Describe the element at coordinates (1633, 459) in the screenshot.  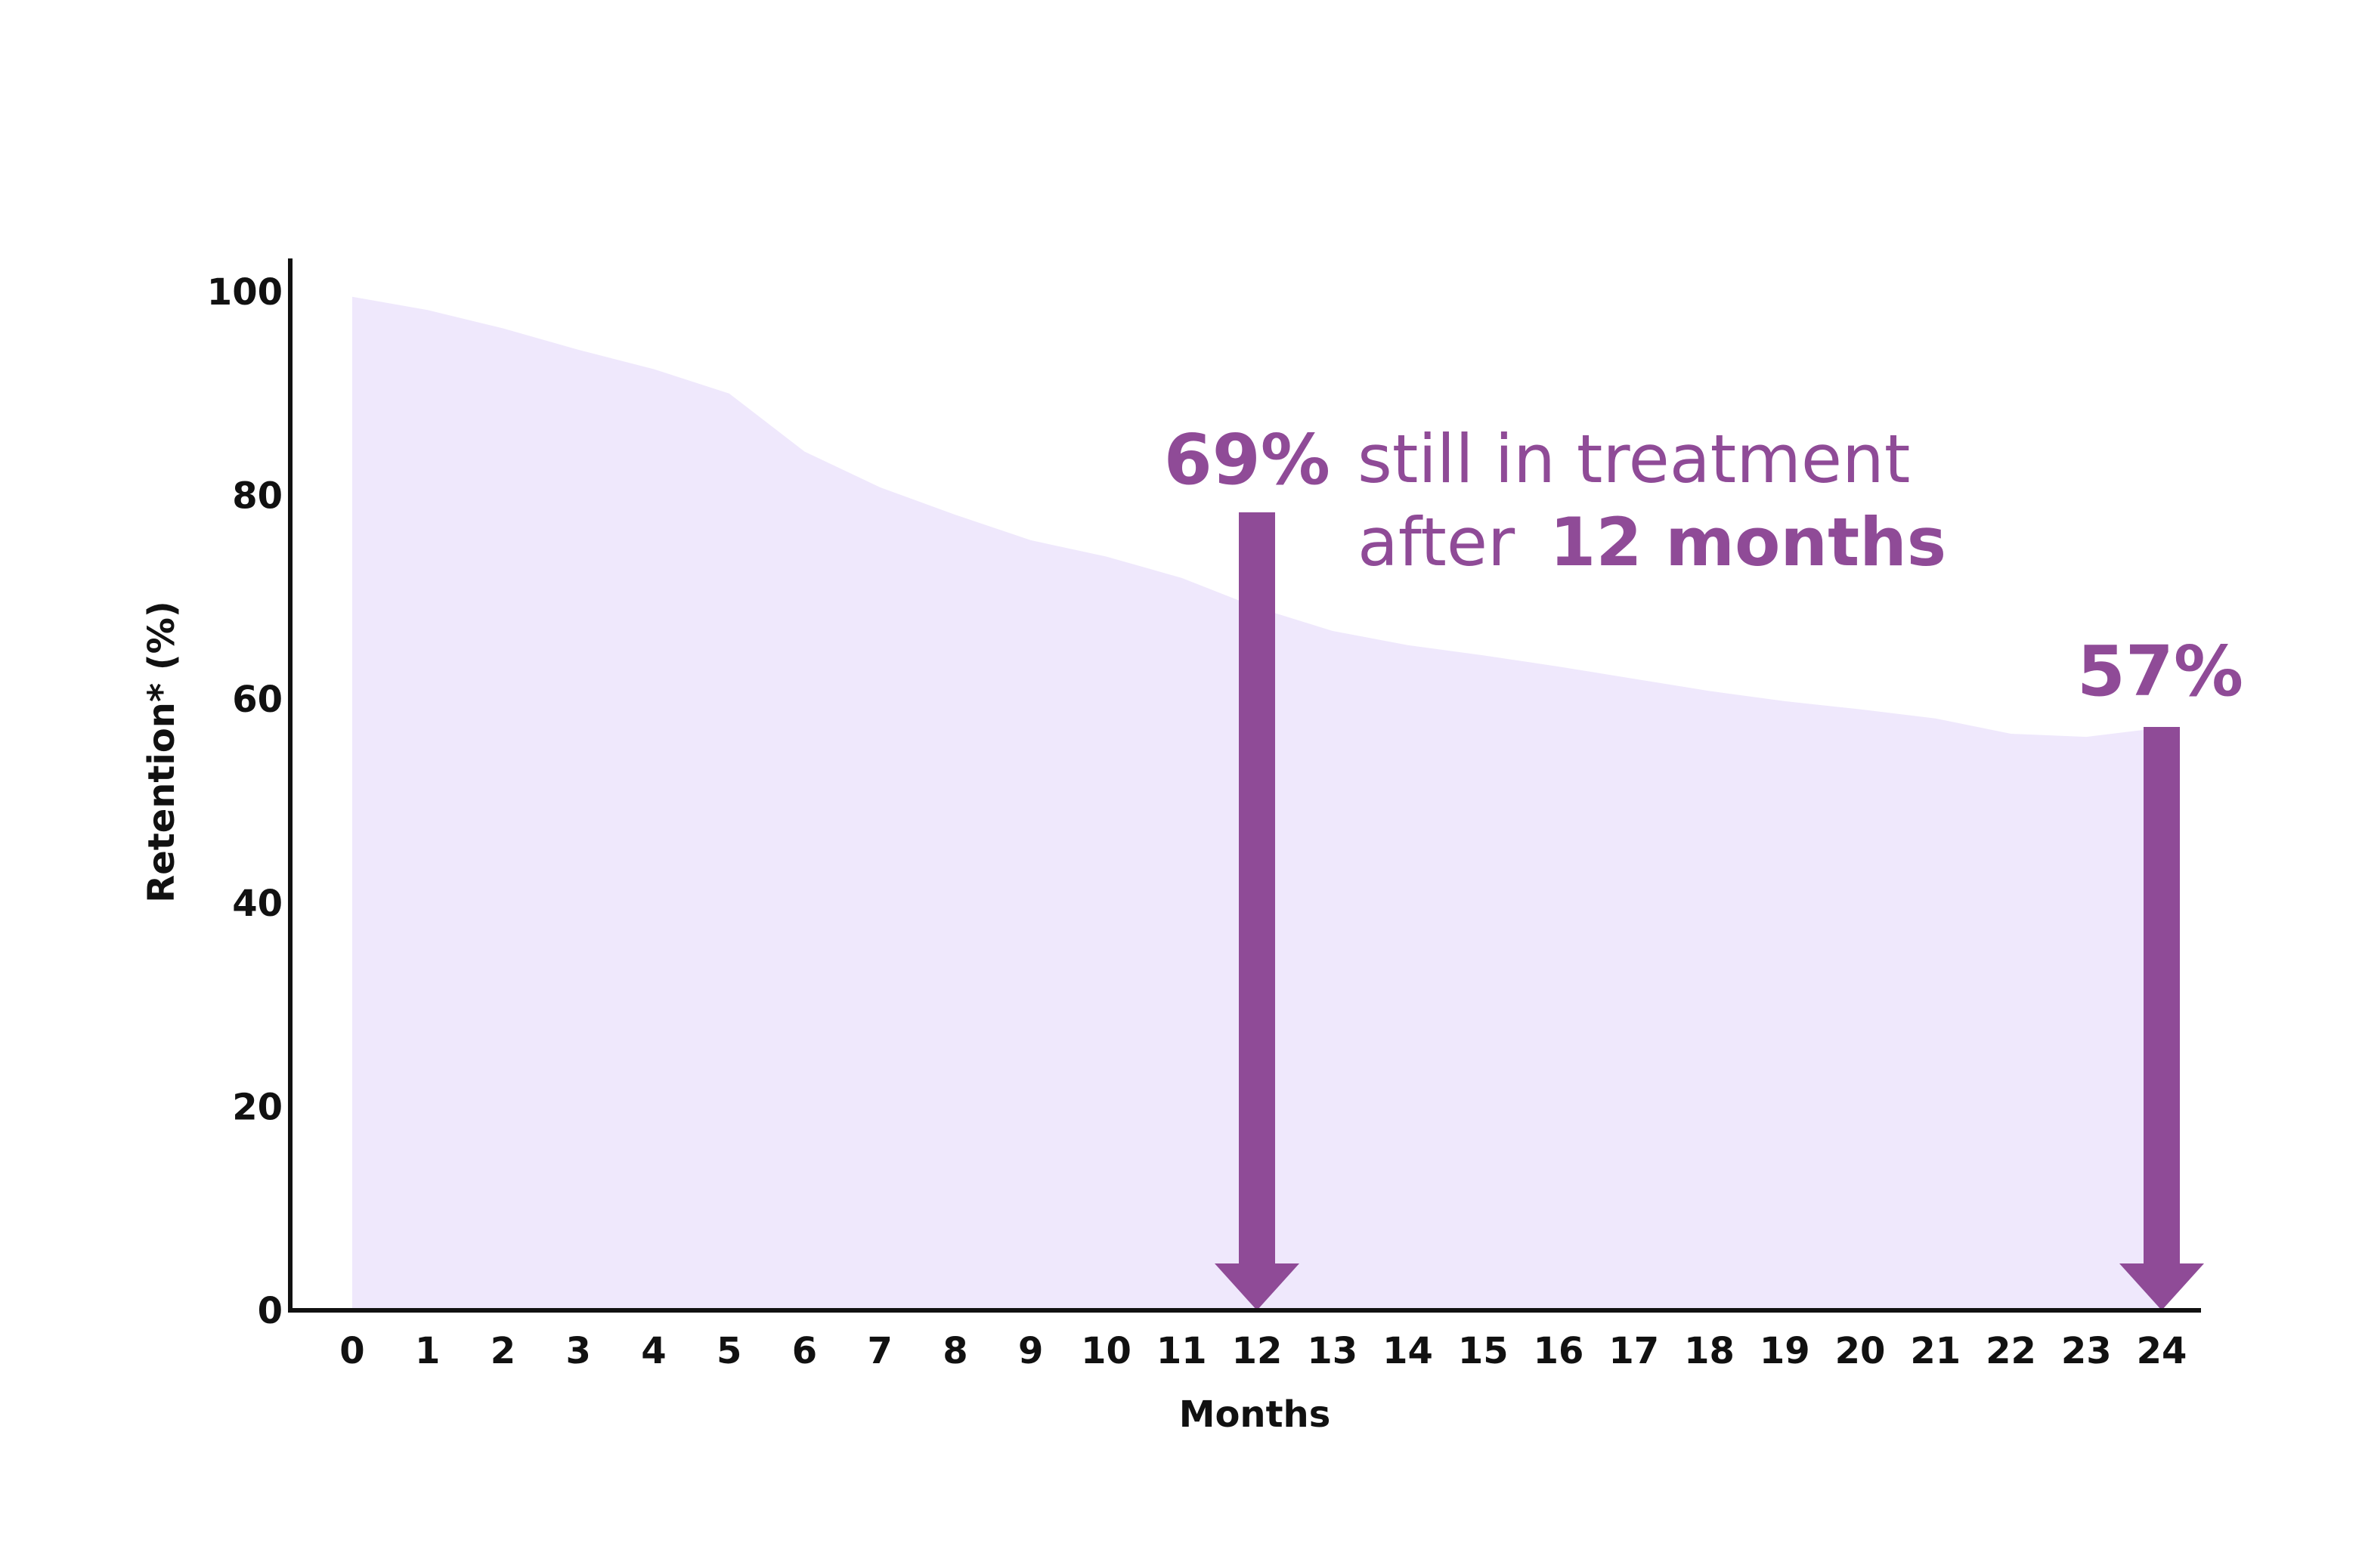
I see `annotation-12-months-text-line1: still in treatment` at that location.